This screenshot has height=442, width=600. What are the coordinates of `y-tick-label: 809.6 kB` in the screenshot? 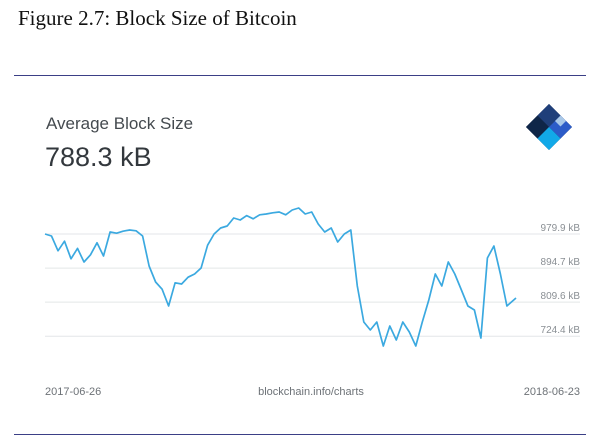 It's located at (561, 296).